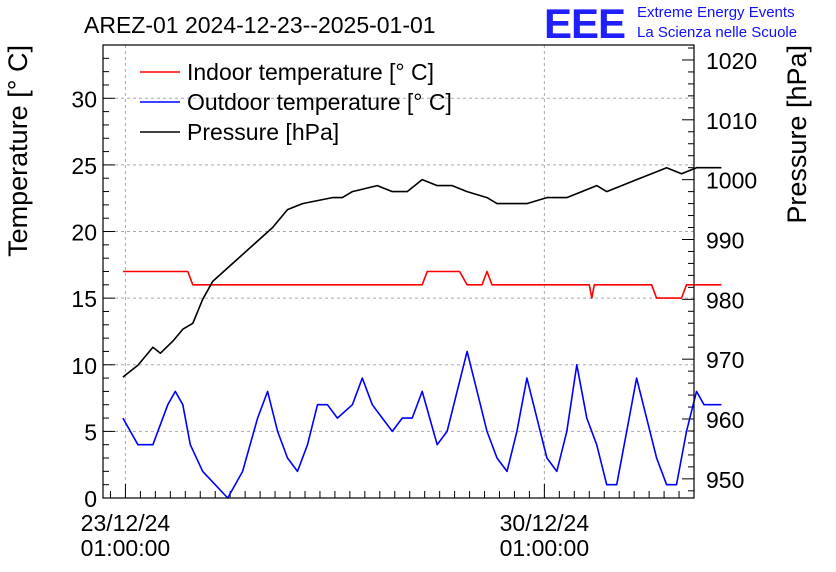  I want to click on y-tick-label: 20, so click(84, 233).